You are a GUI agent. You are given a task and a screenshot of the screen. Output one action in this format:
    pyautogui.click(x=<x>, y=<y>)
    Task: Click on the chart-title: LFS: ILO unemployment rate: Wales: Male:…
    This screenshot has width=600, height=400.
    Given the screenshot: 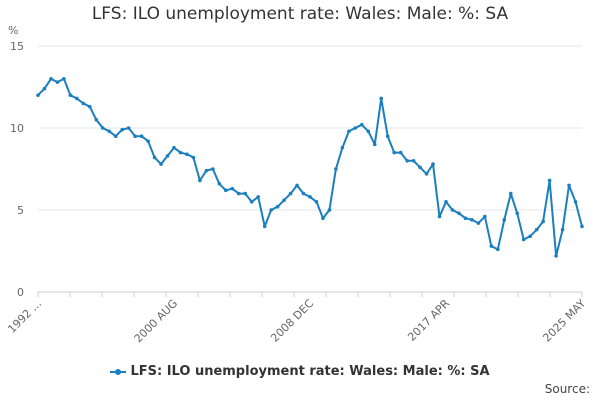 What is the action you would take?
    pyautogui.click(x=300, y=14)
    